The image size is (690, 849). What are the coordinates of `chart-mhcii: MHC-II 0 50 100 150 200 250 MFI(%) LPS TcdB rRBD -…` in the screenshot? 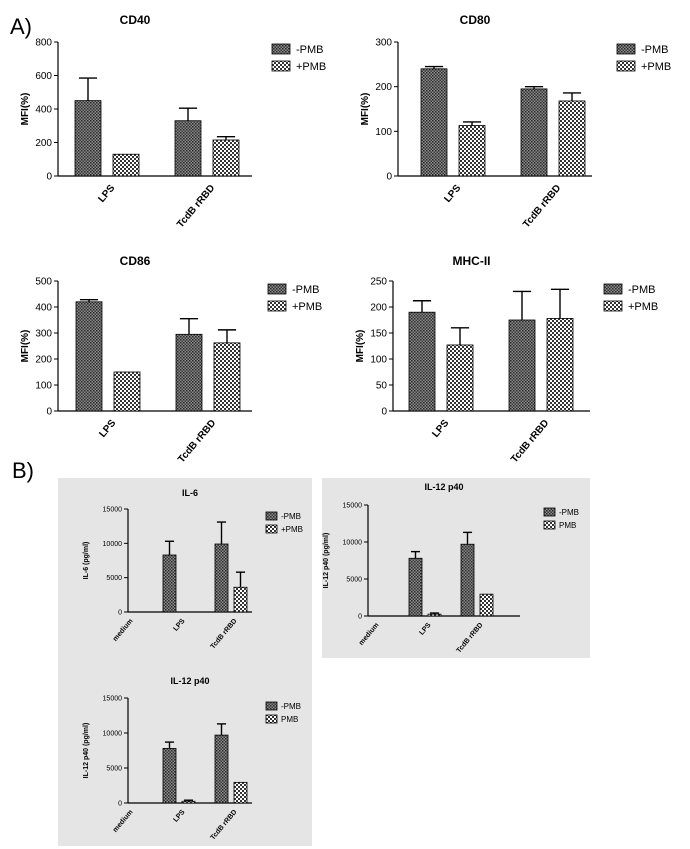 It's located at (506, 359).